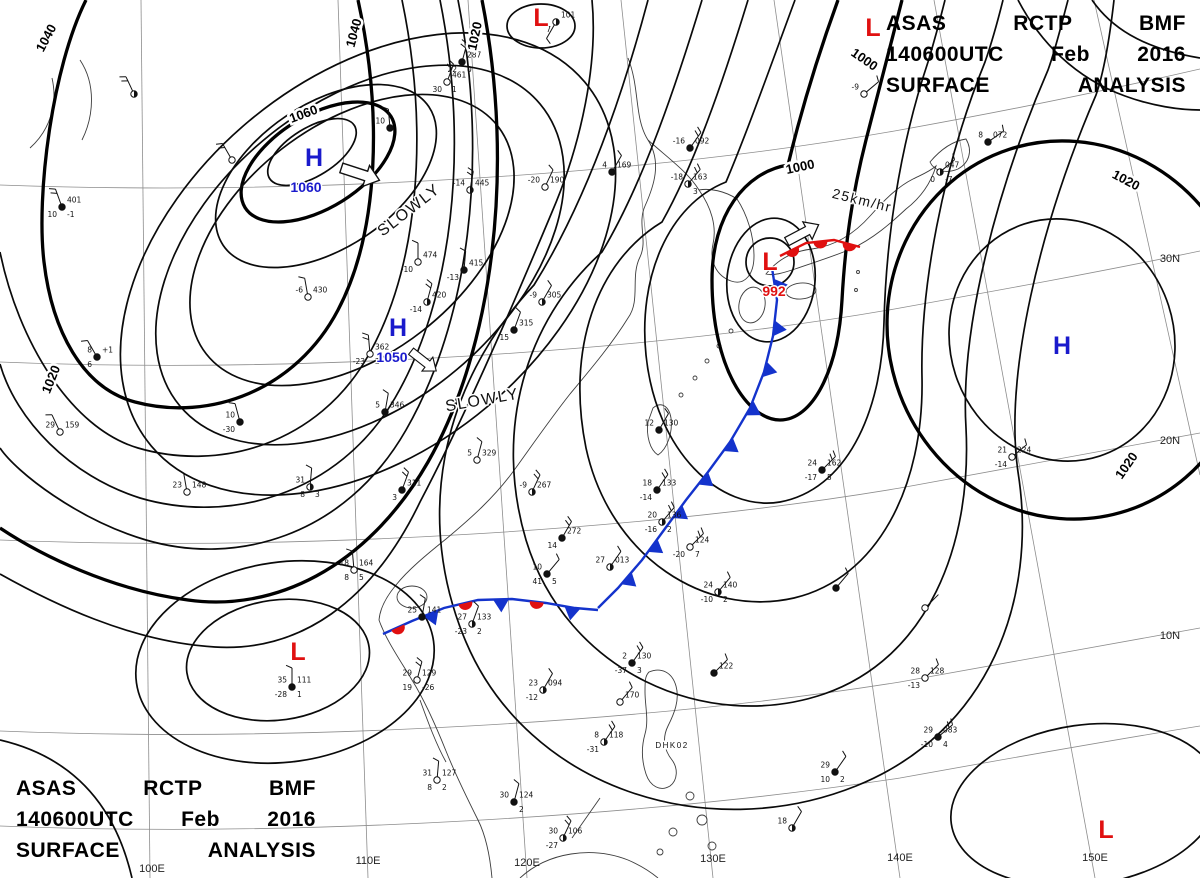  What do you see at coordinates (1126, 465) in the screenshot?
I see `isobar-value-label: 1020` at bounding box center [1126, 465].